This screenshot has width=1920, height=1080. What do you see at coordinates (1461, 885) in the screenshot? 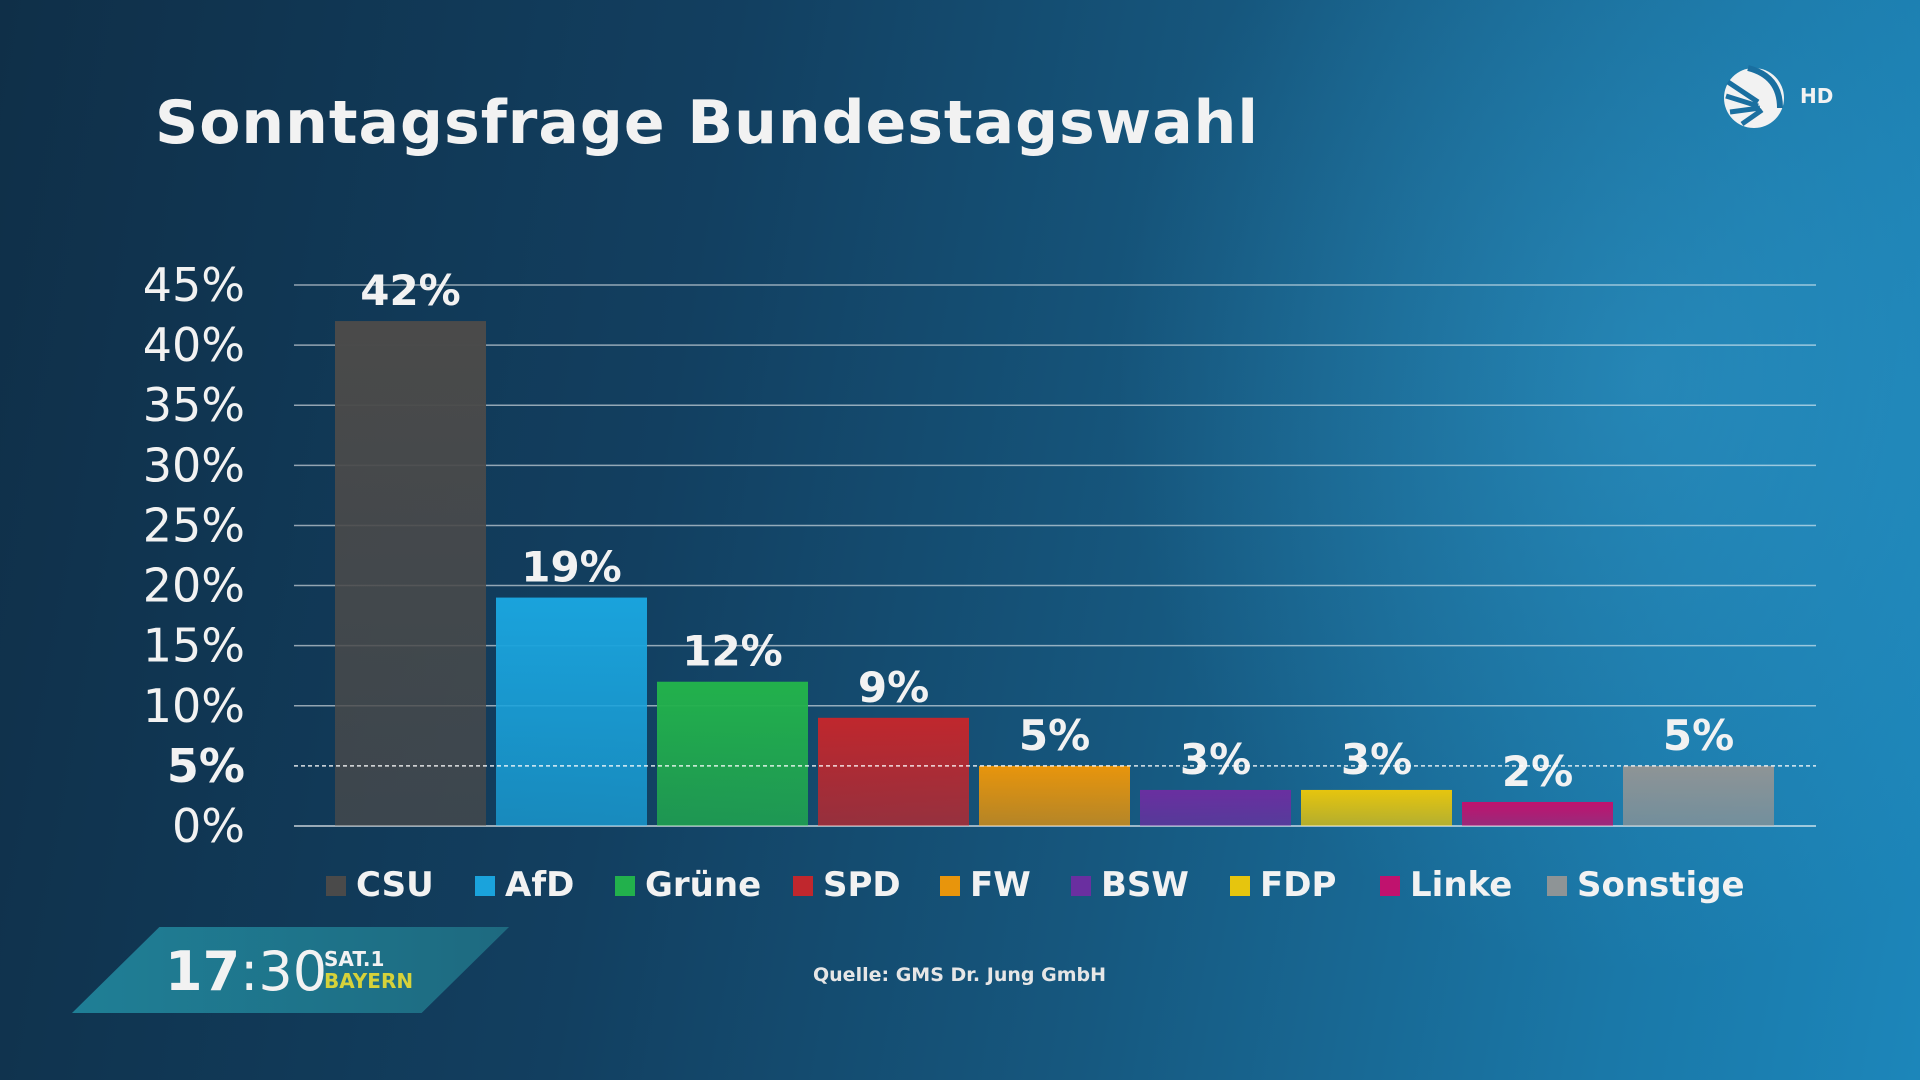
I see `legend-label: Linke` at bounding box center [1461, 885].